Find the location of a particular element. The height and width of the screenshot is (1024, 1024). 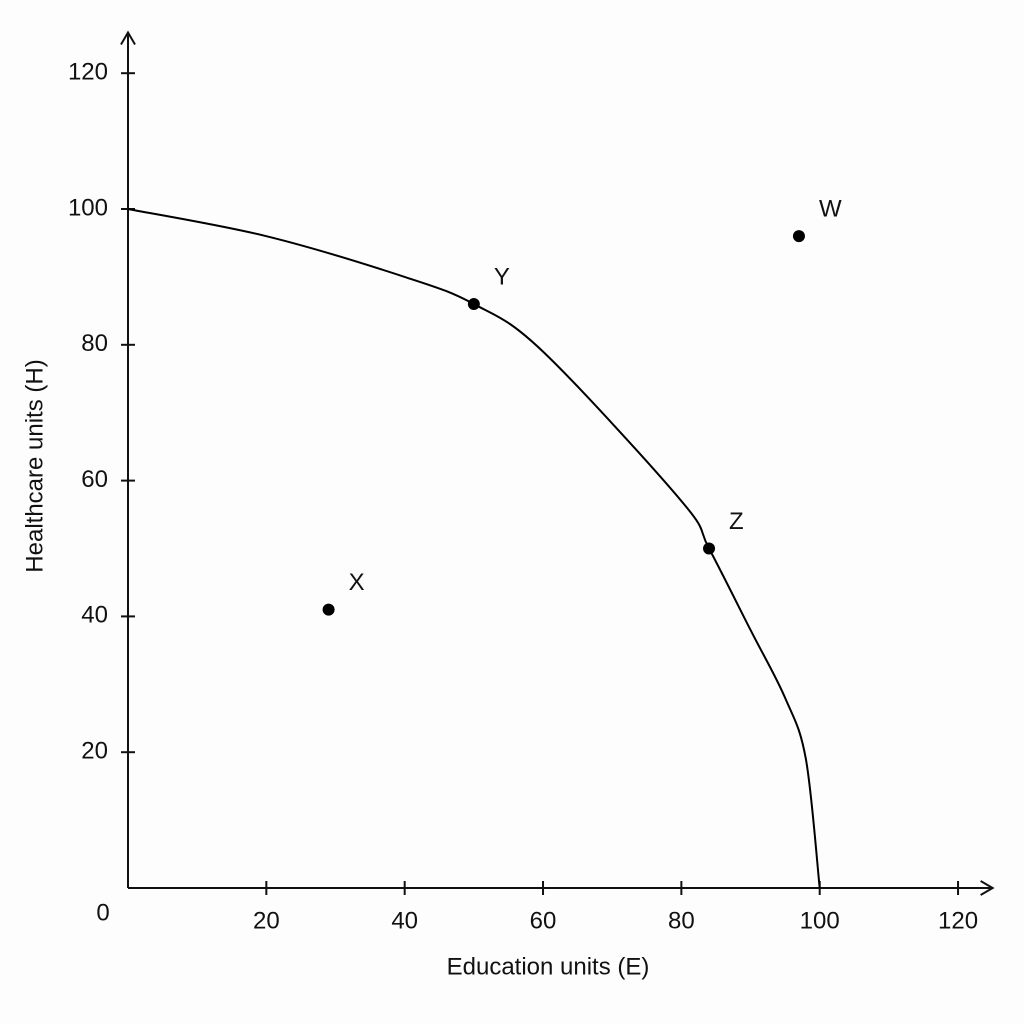

x-tick-label: 120 is located at coordinates (958, 920).